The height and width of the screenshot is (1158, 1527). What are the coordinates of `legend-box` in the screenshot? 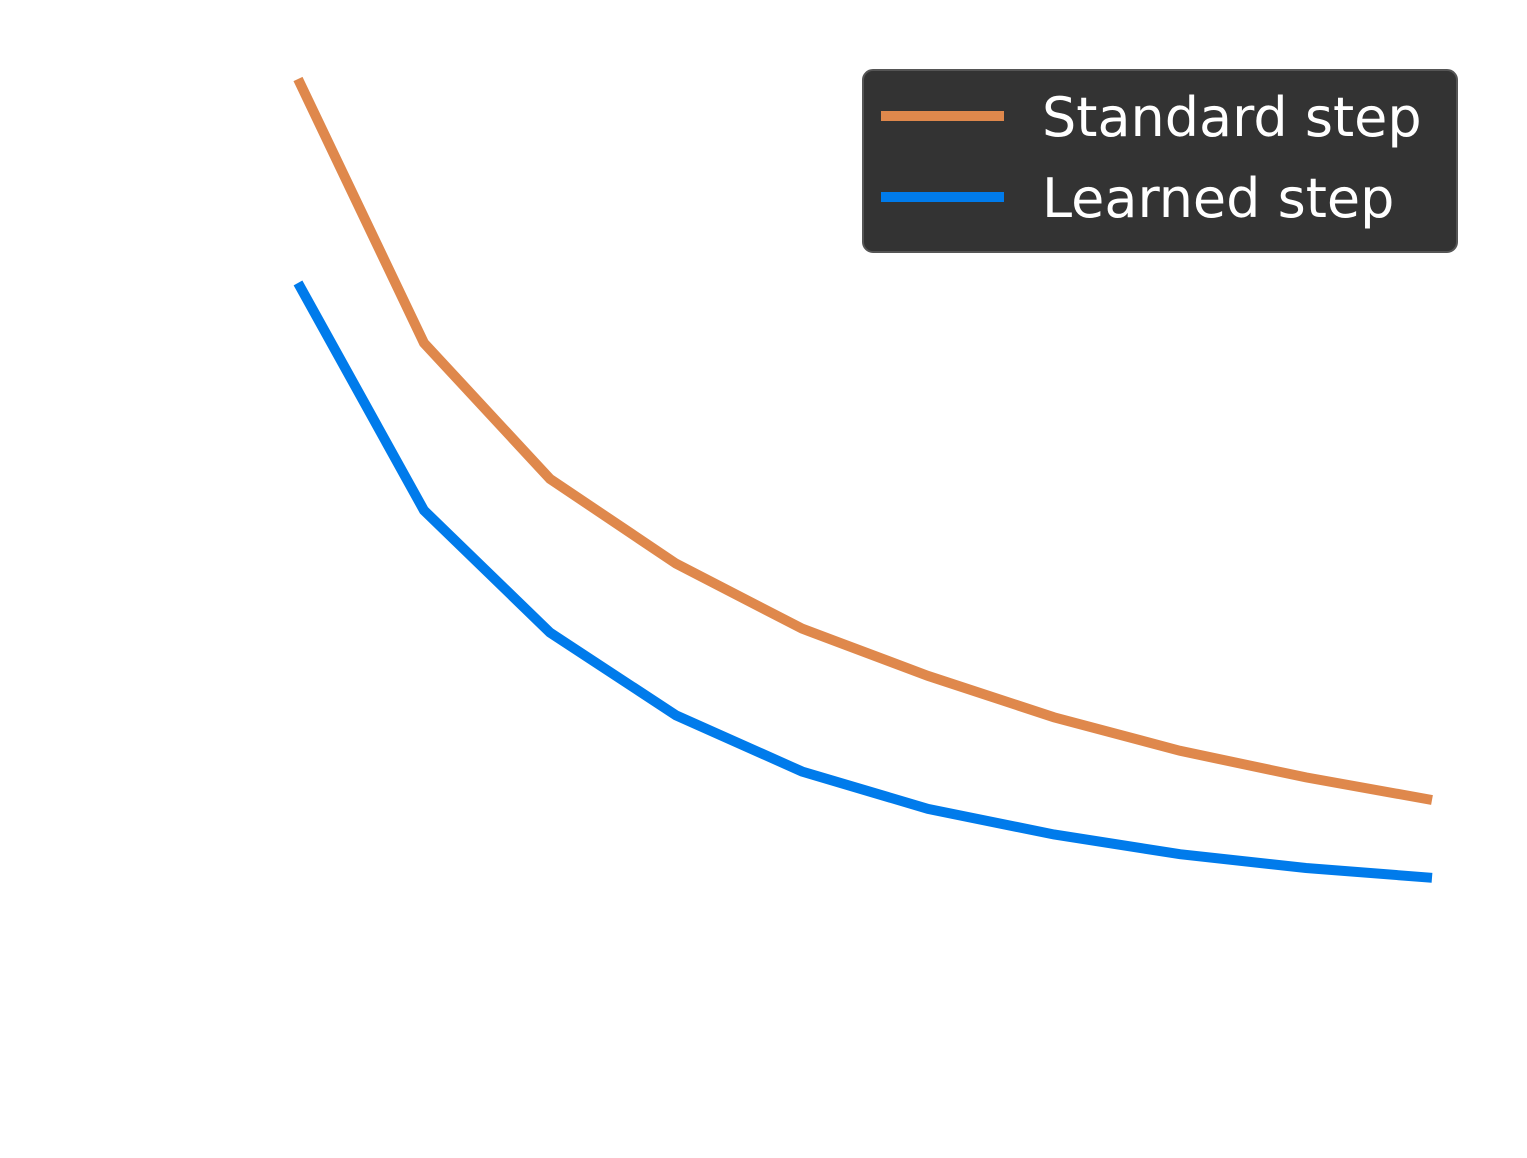 It's located at (1160, 161).